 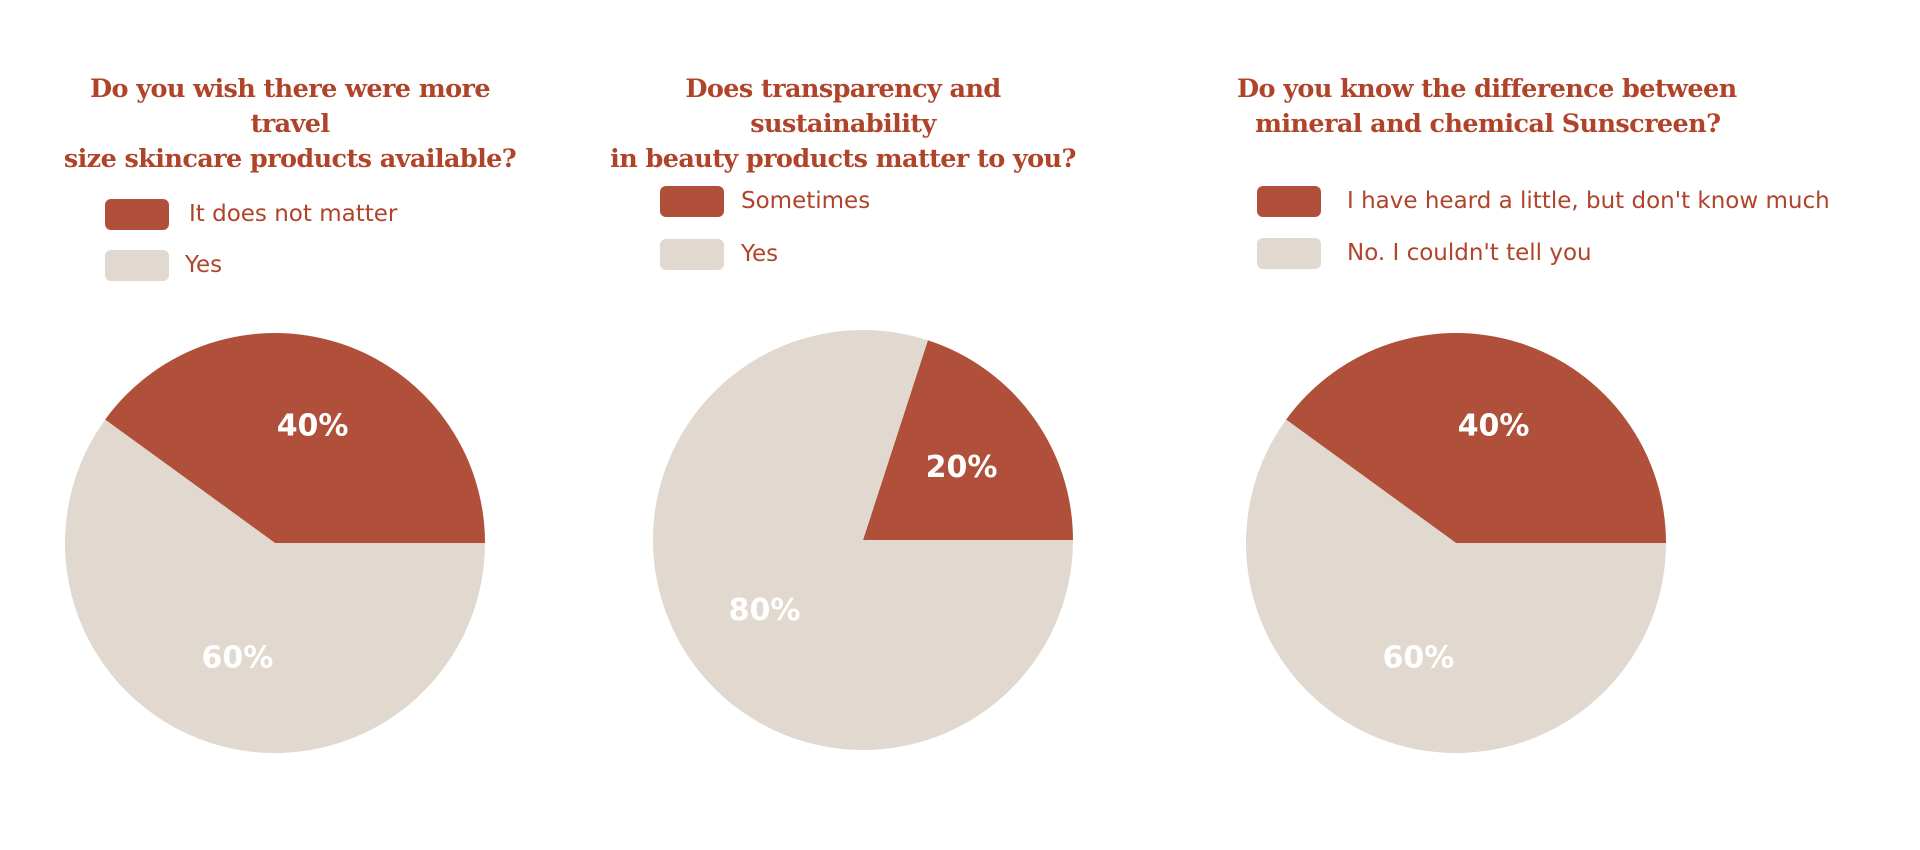 What do you see at coordinates (843, 159) in the screenshot?
I see `chart-title-line: in beauty products matter to you?` at bounding box center [843, 159].